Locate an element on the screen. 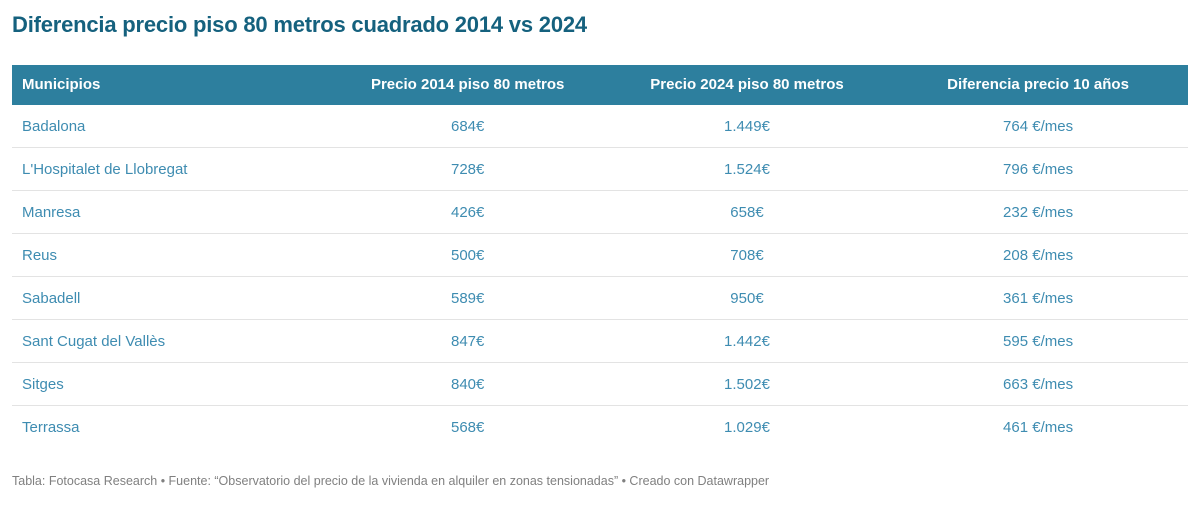 The height and width of the screenshot is (505, 1200). table-row: Terrassa 568€ 1.029€ 461 €/mes is located at coordinates (600, 427).